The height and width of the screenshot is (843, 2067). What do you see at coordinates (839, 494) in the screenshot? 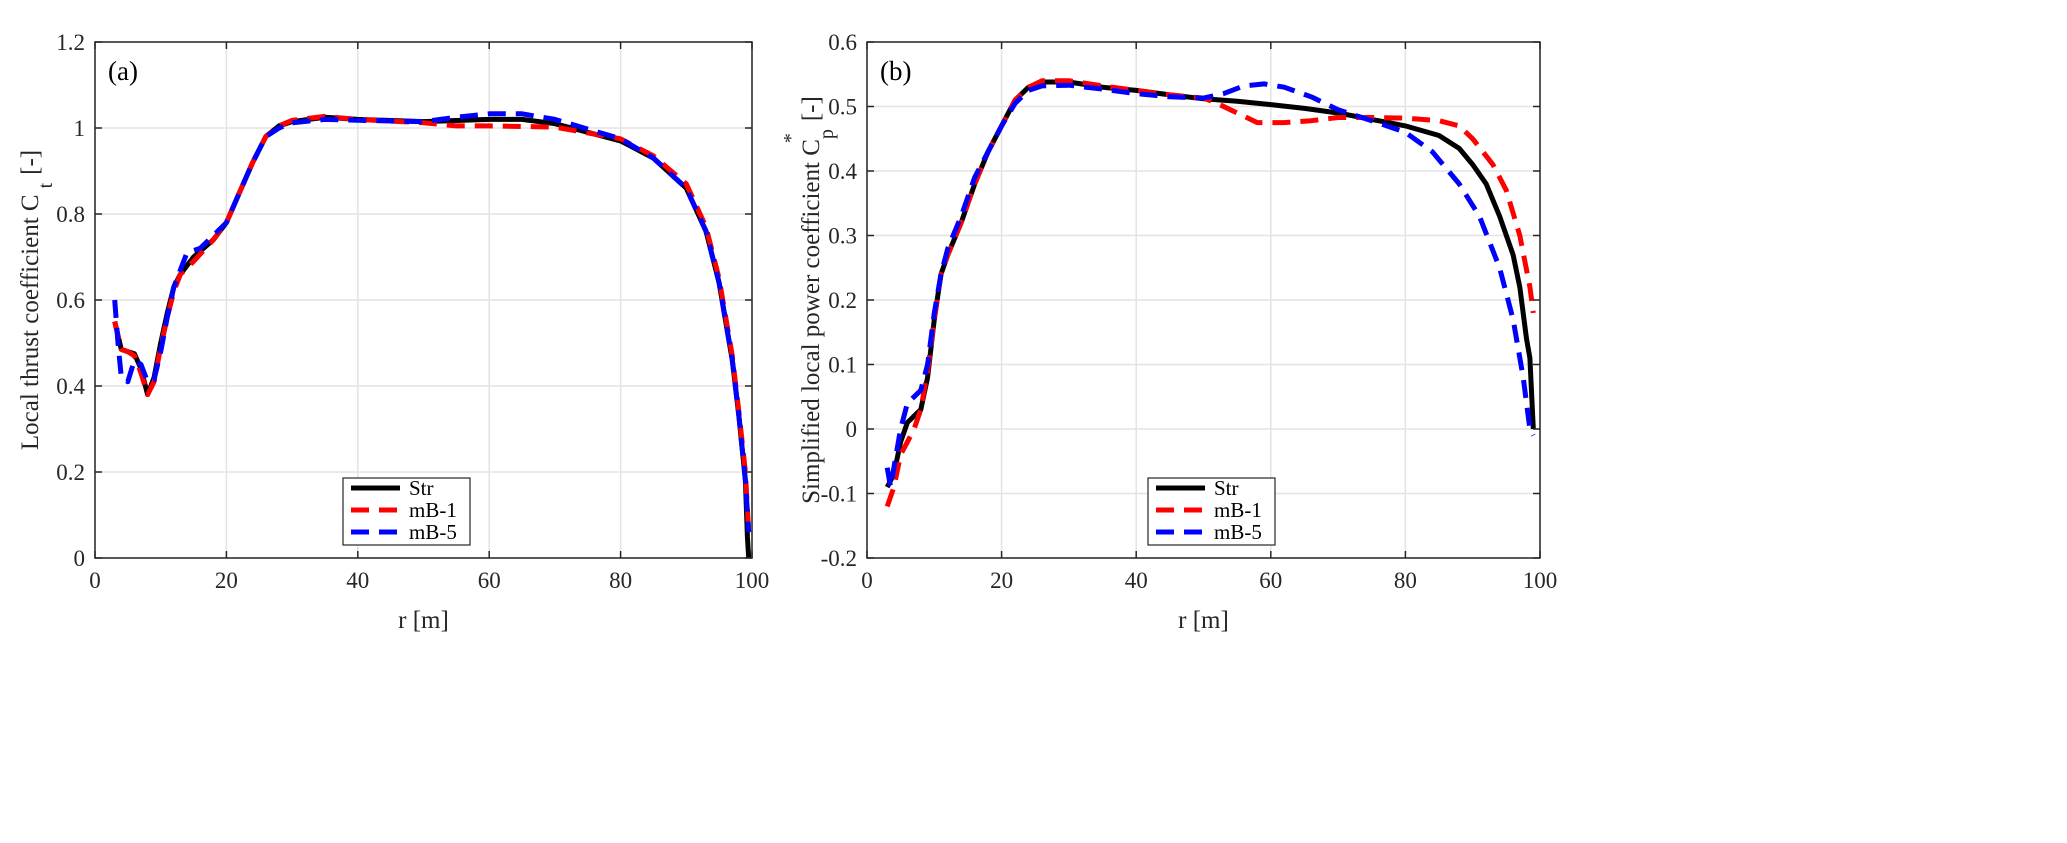
I see `y-tick-label: -0.1` at bounding box center [839, 494].